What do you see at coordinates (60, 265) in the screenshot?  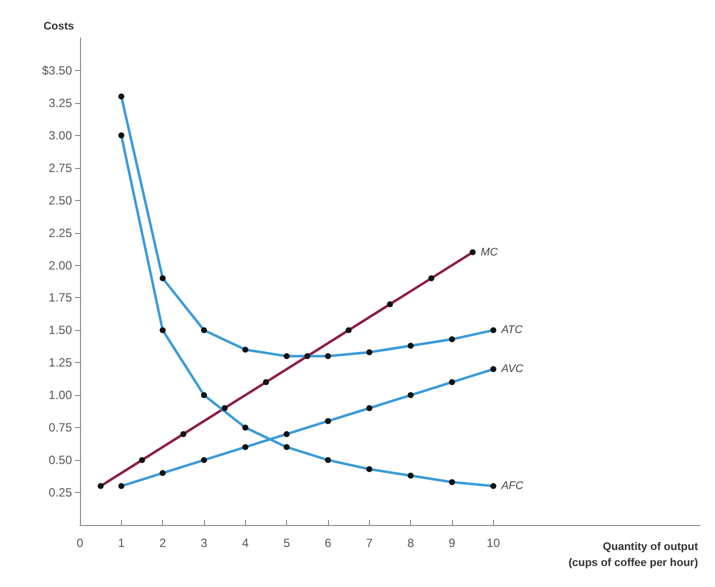 I see `y-tick-label: 2.00` at bounding box center [60, 265].